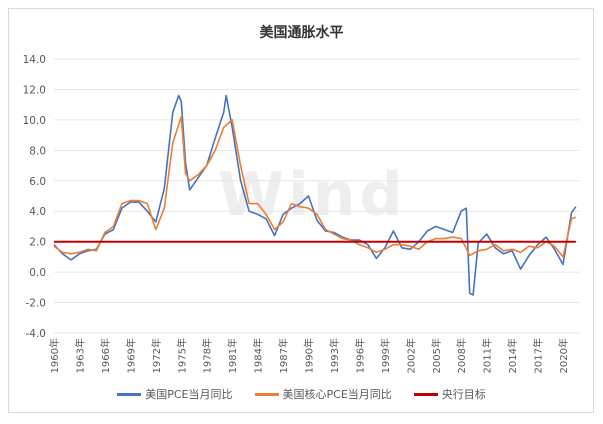  I want to click on y-tick-label: -2.0, so click(36, 304).